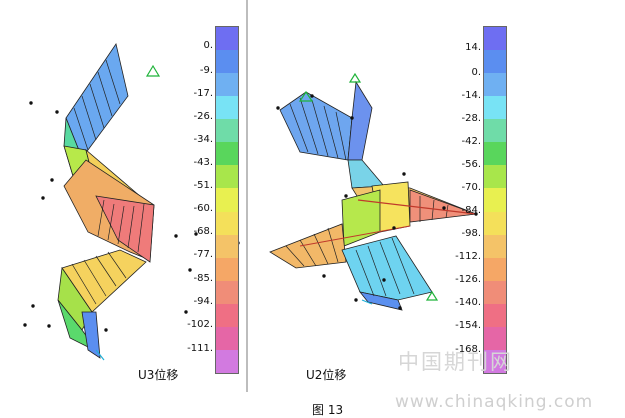 The width and height of the screenshot is (625, 418). What do you see at coordinates (247, 196) in the screenshot?
I see `panel-divider` at bounding box center [247, 196].